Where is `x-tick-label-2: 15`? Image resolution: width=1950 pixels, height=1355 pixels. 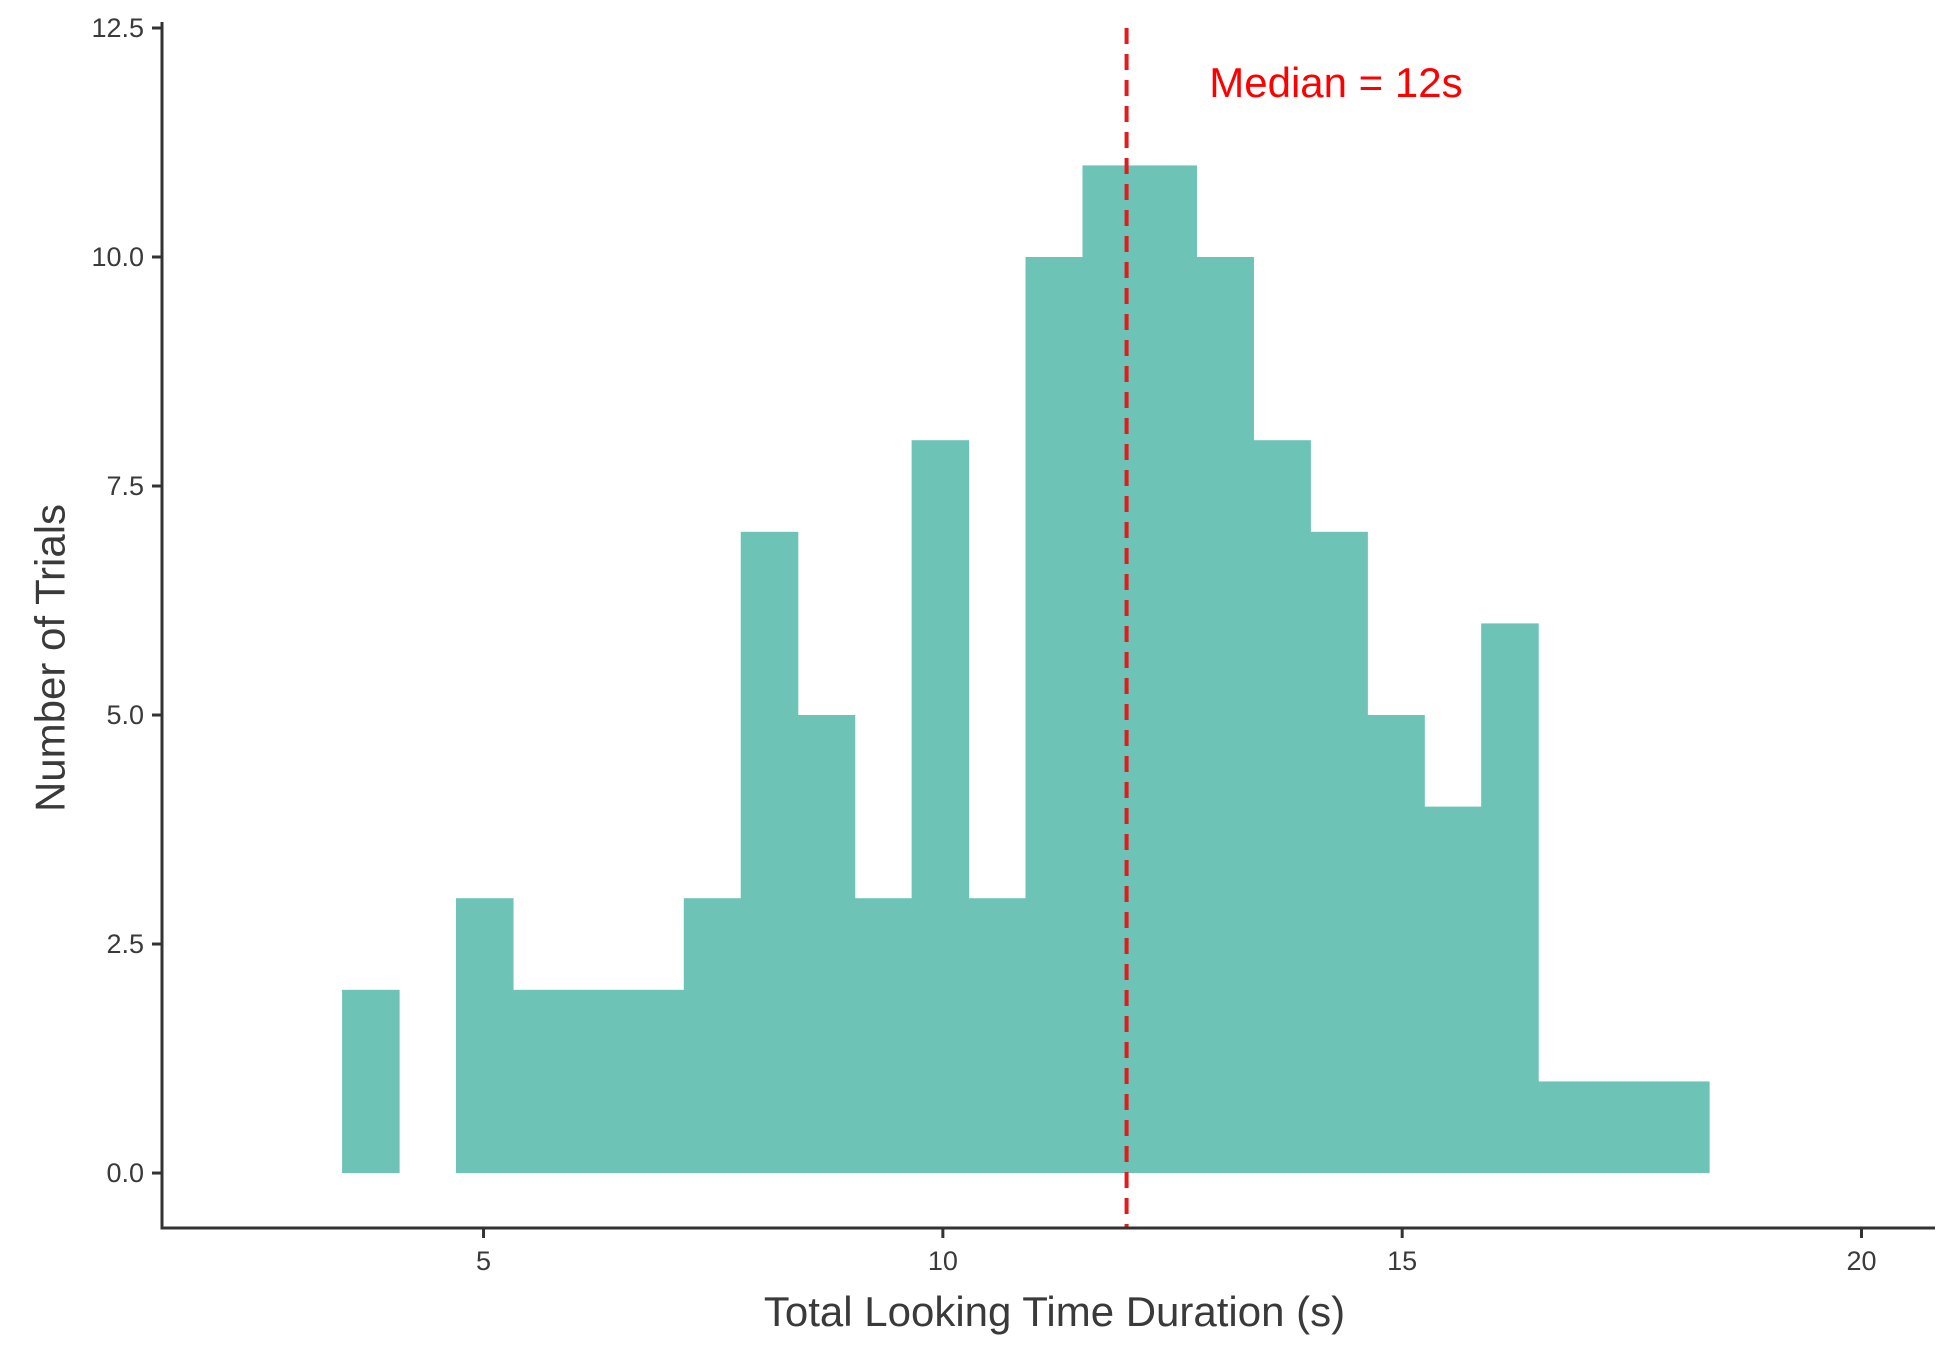 x-tick-label-2: 15 is located at coordinates (1402, 1261).